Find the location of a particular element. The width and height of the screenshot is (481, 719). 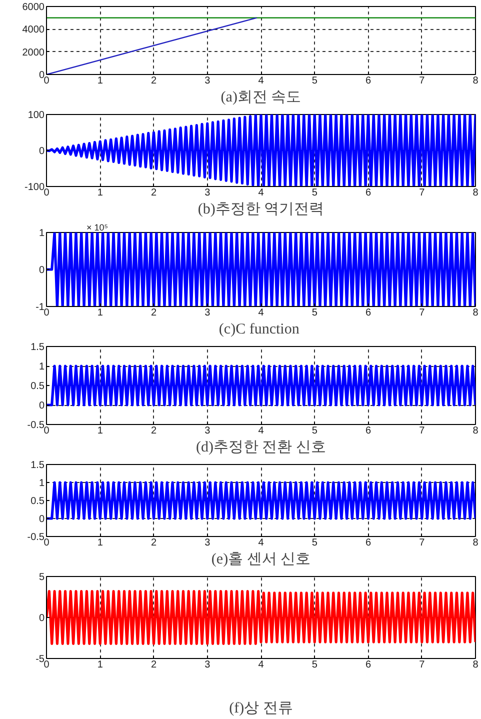

x-axis-title: (f)상 전류 is located at coordinates (261, 708).